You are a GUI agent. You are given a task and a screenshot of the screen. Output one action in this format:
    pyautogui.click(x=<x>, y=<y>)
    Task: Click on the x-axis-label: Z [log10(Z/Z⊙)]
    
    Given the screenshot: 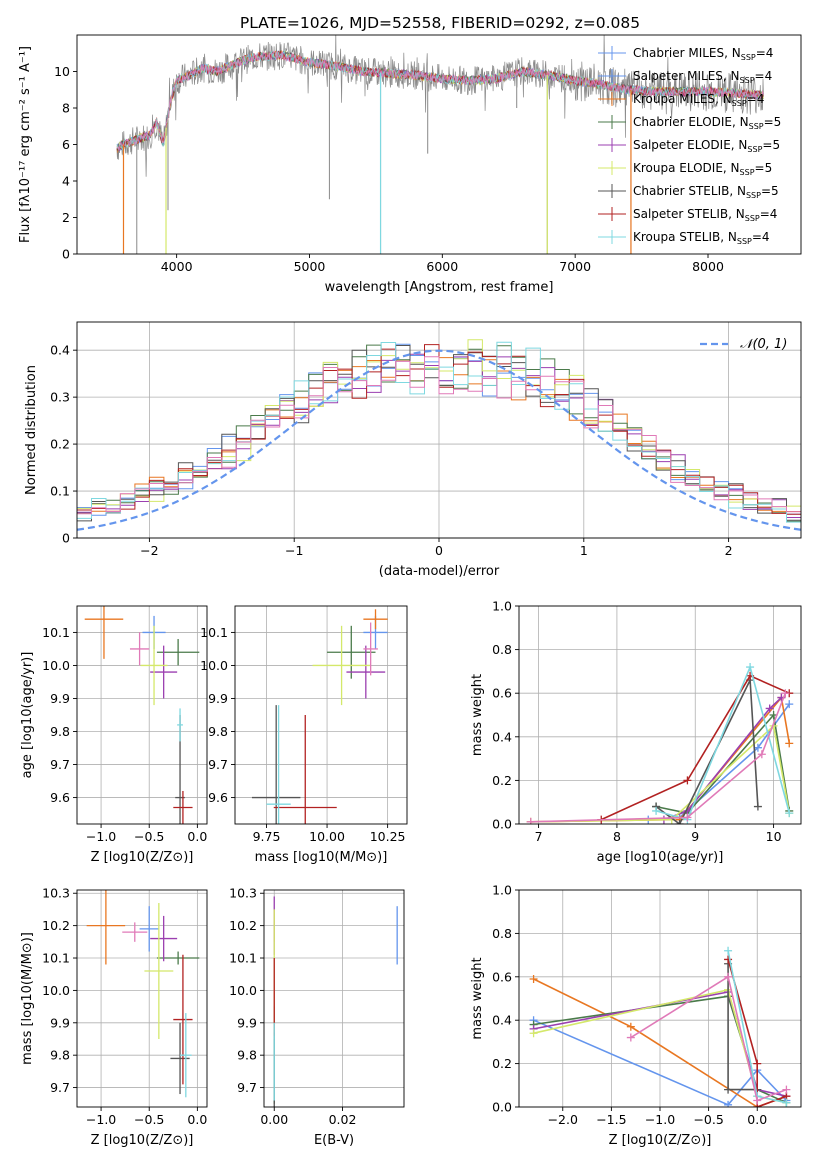 What is the action you would take?
    pyautogui.click(x=142, y=1140)
    